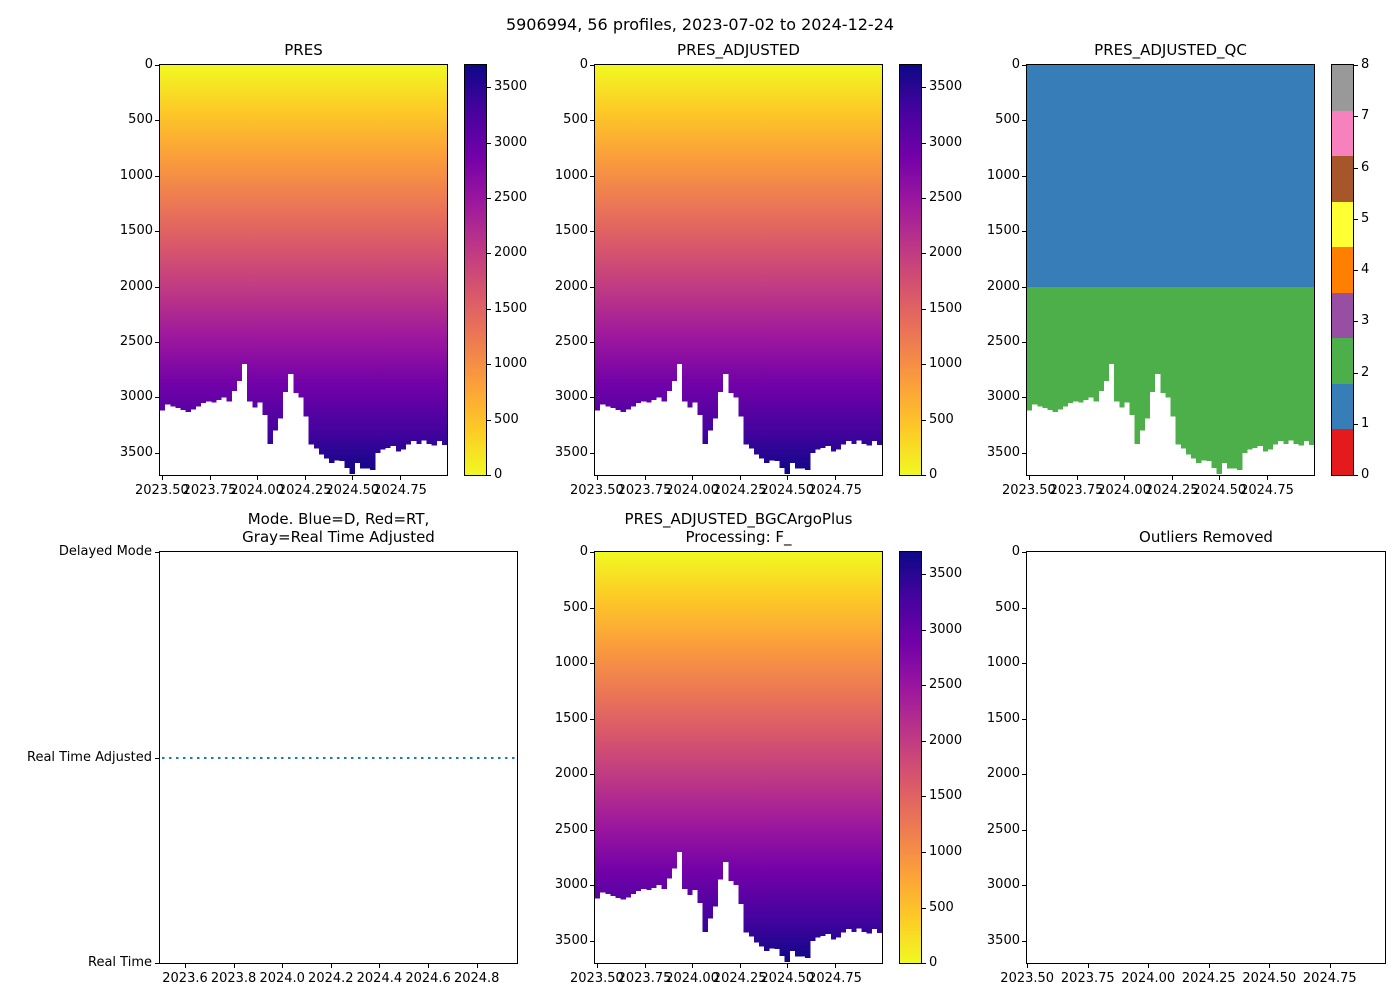  Describe the element at coordinates (571, 940) in the screenshot. I see `y-tick-label: 3500` at that location.